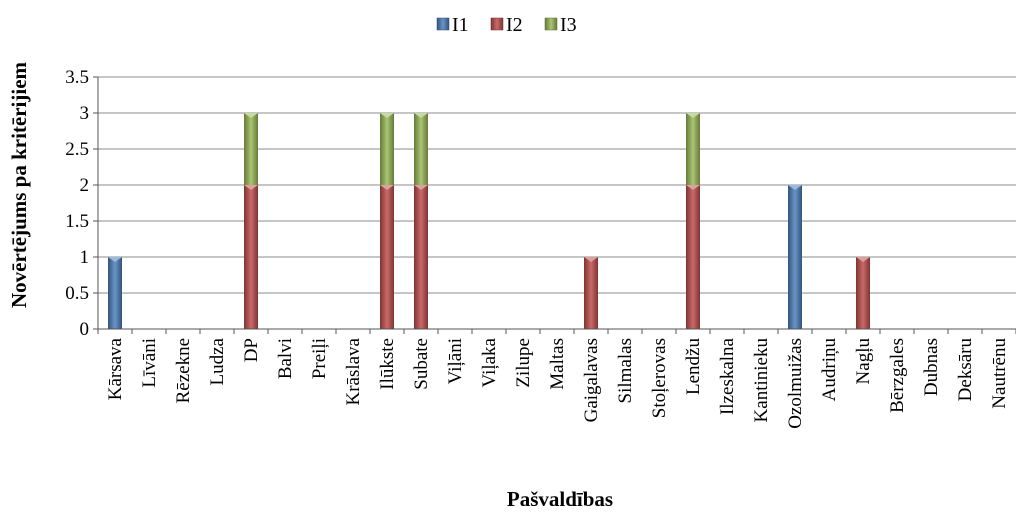  Describe the element at coordinates (625, 370) in the screenshot. I see `x-tick-label: Silmalas` at that location.